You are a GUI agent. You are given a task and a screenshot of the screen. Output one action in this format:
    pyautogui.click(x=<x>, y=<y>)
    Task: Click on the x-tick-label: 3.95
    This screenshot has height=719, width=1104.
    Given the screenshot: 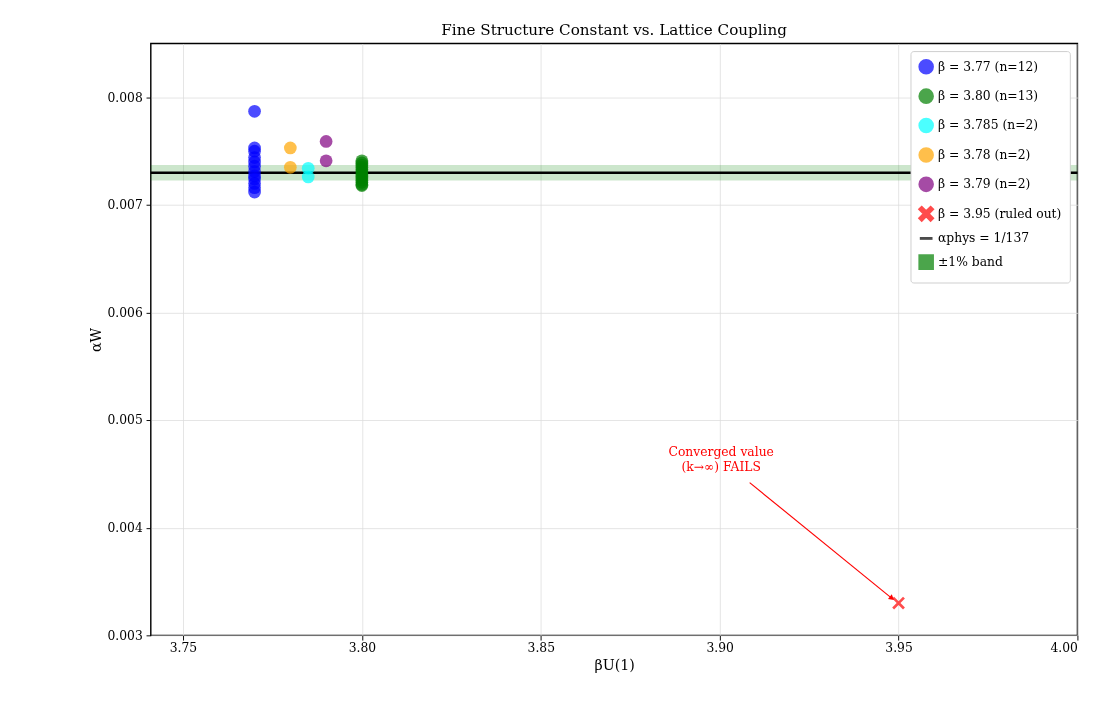 What is the action you would take?
    pyautogui.click(x=899, y=647)
    